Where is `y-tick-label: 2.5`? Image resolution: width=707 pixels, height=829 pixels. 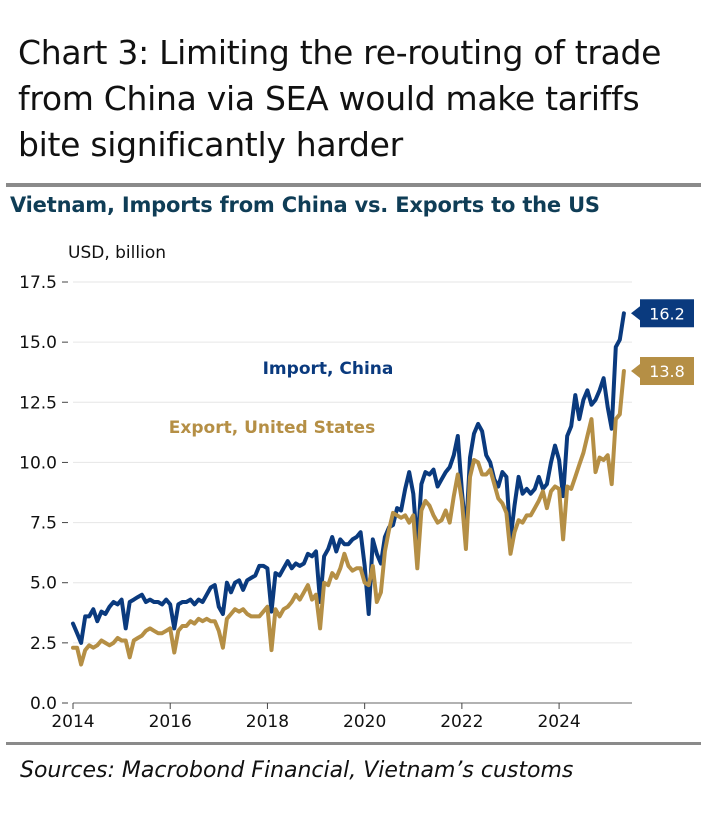
y-tick-label: 2.5 is located at coordinates (43, 644).